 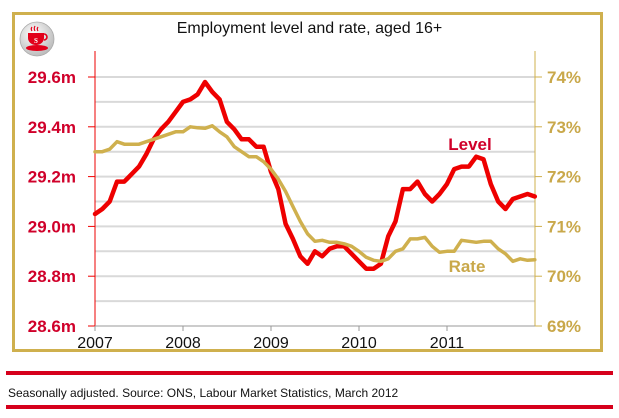 I want to click on right-axis-label: 70%, so click(x=564, y=276).